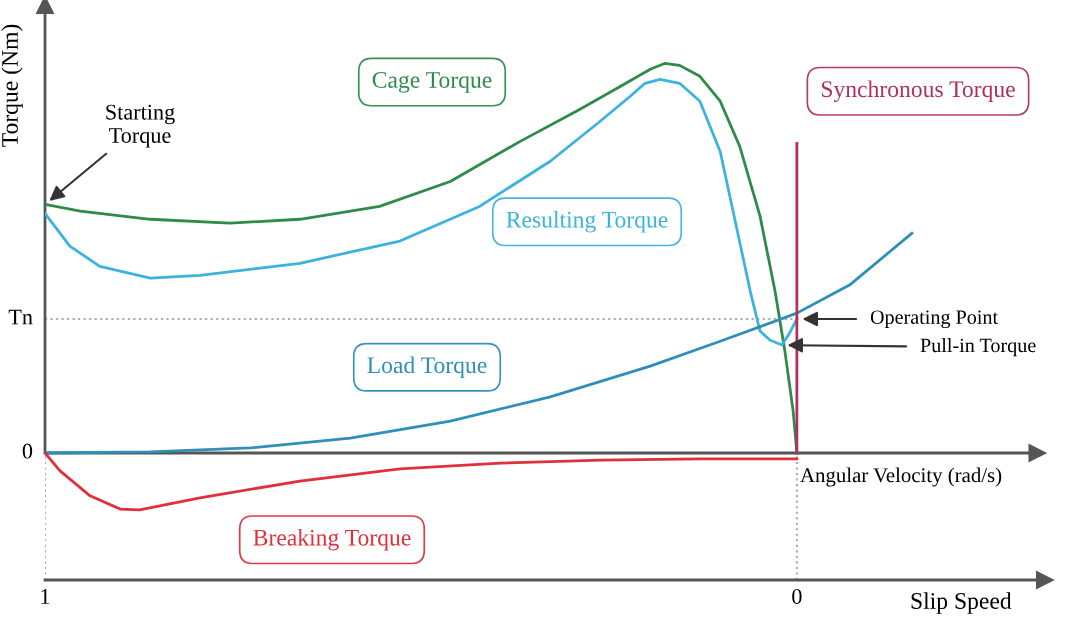  I want to click on series-label: Load Torque, so click(427, 367).